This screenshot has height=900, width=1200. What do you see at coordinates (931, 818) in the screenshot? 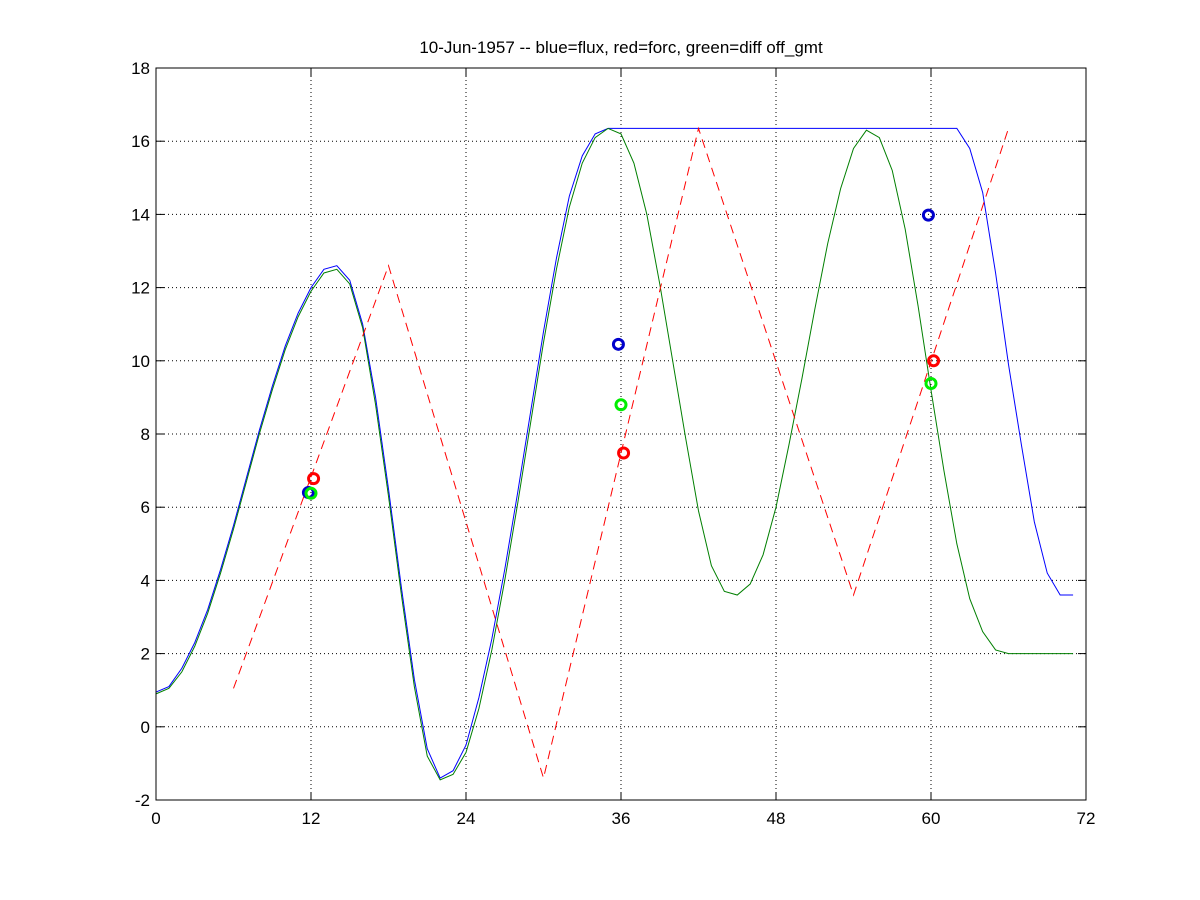
I see `x-tick-label: 60` at bounding box center [931, 818].